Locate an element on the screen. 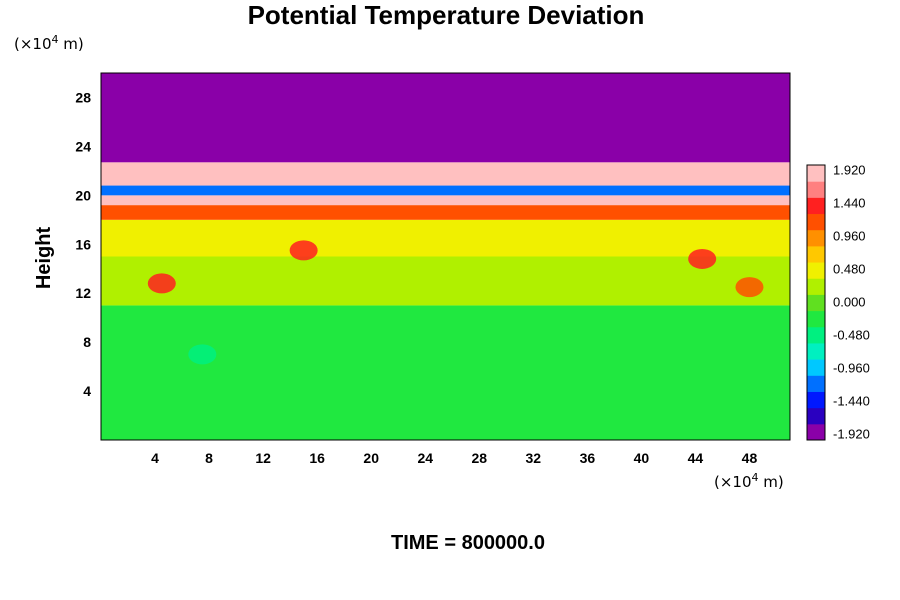 This screenshot has width=900, height=600. colorbar-label: 1.440 is located at coordinates (849, 203).